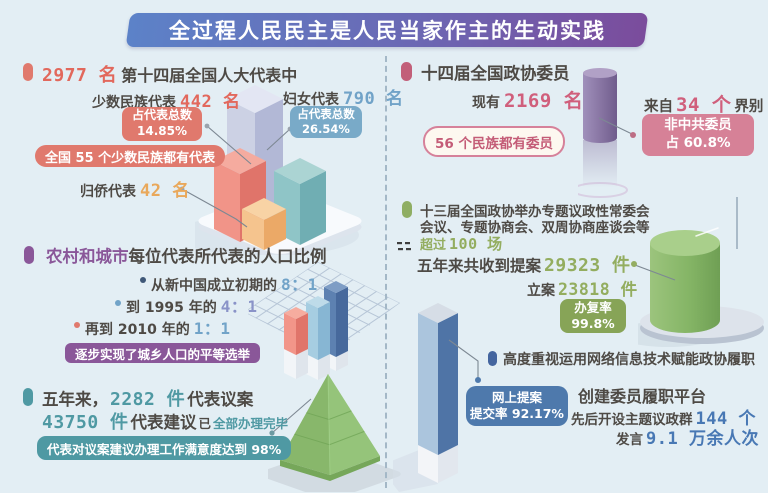  Describe the element at coordinates (479, 266) in the screenshot. I see `proposals-label: 五年来共收到提案` at that location.